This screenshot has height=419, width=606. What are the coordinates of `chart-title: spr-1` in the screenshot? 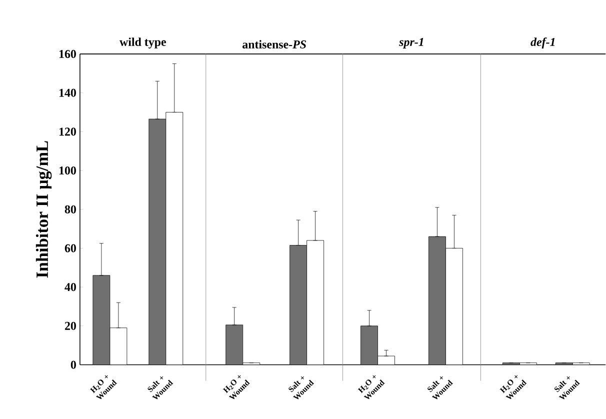 It's located at (411, 43).